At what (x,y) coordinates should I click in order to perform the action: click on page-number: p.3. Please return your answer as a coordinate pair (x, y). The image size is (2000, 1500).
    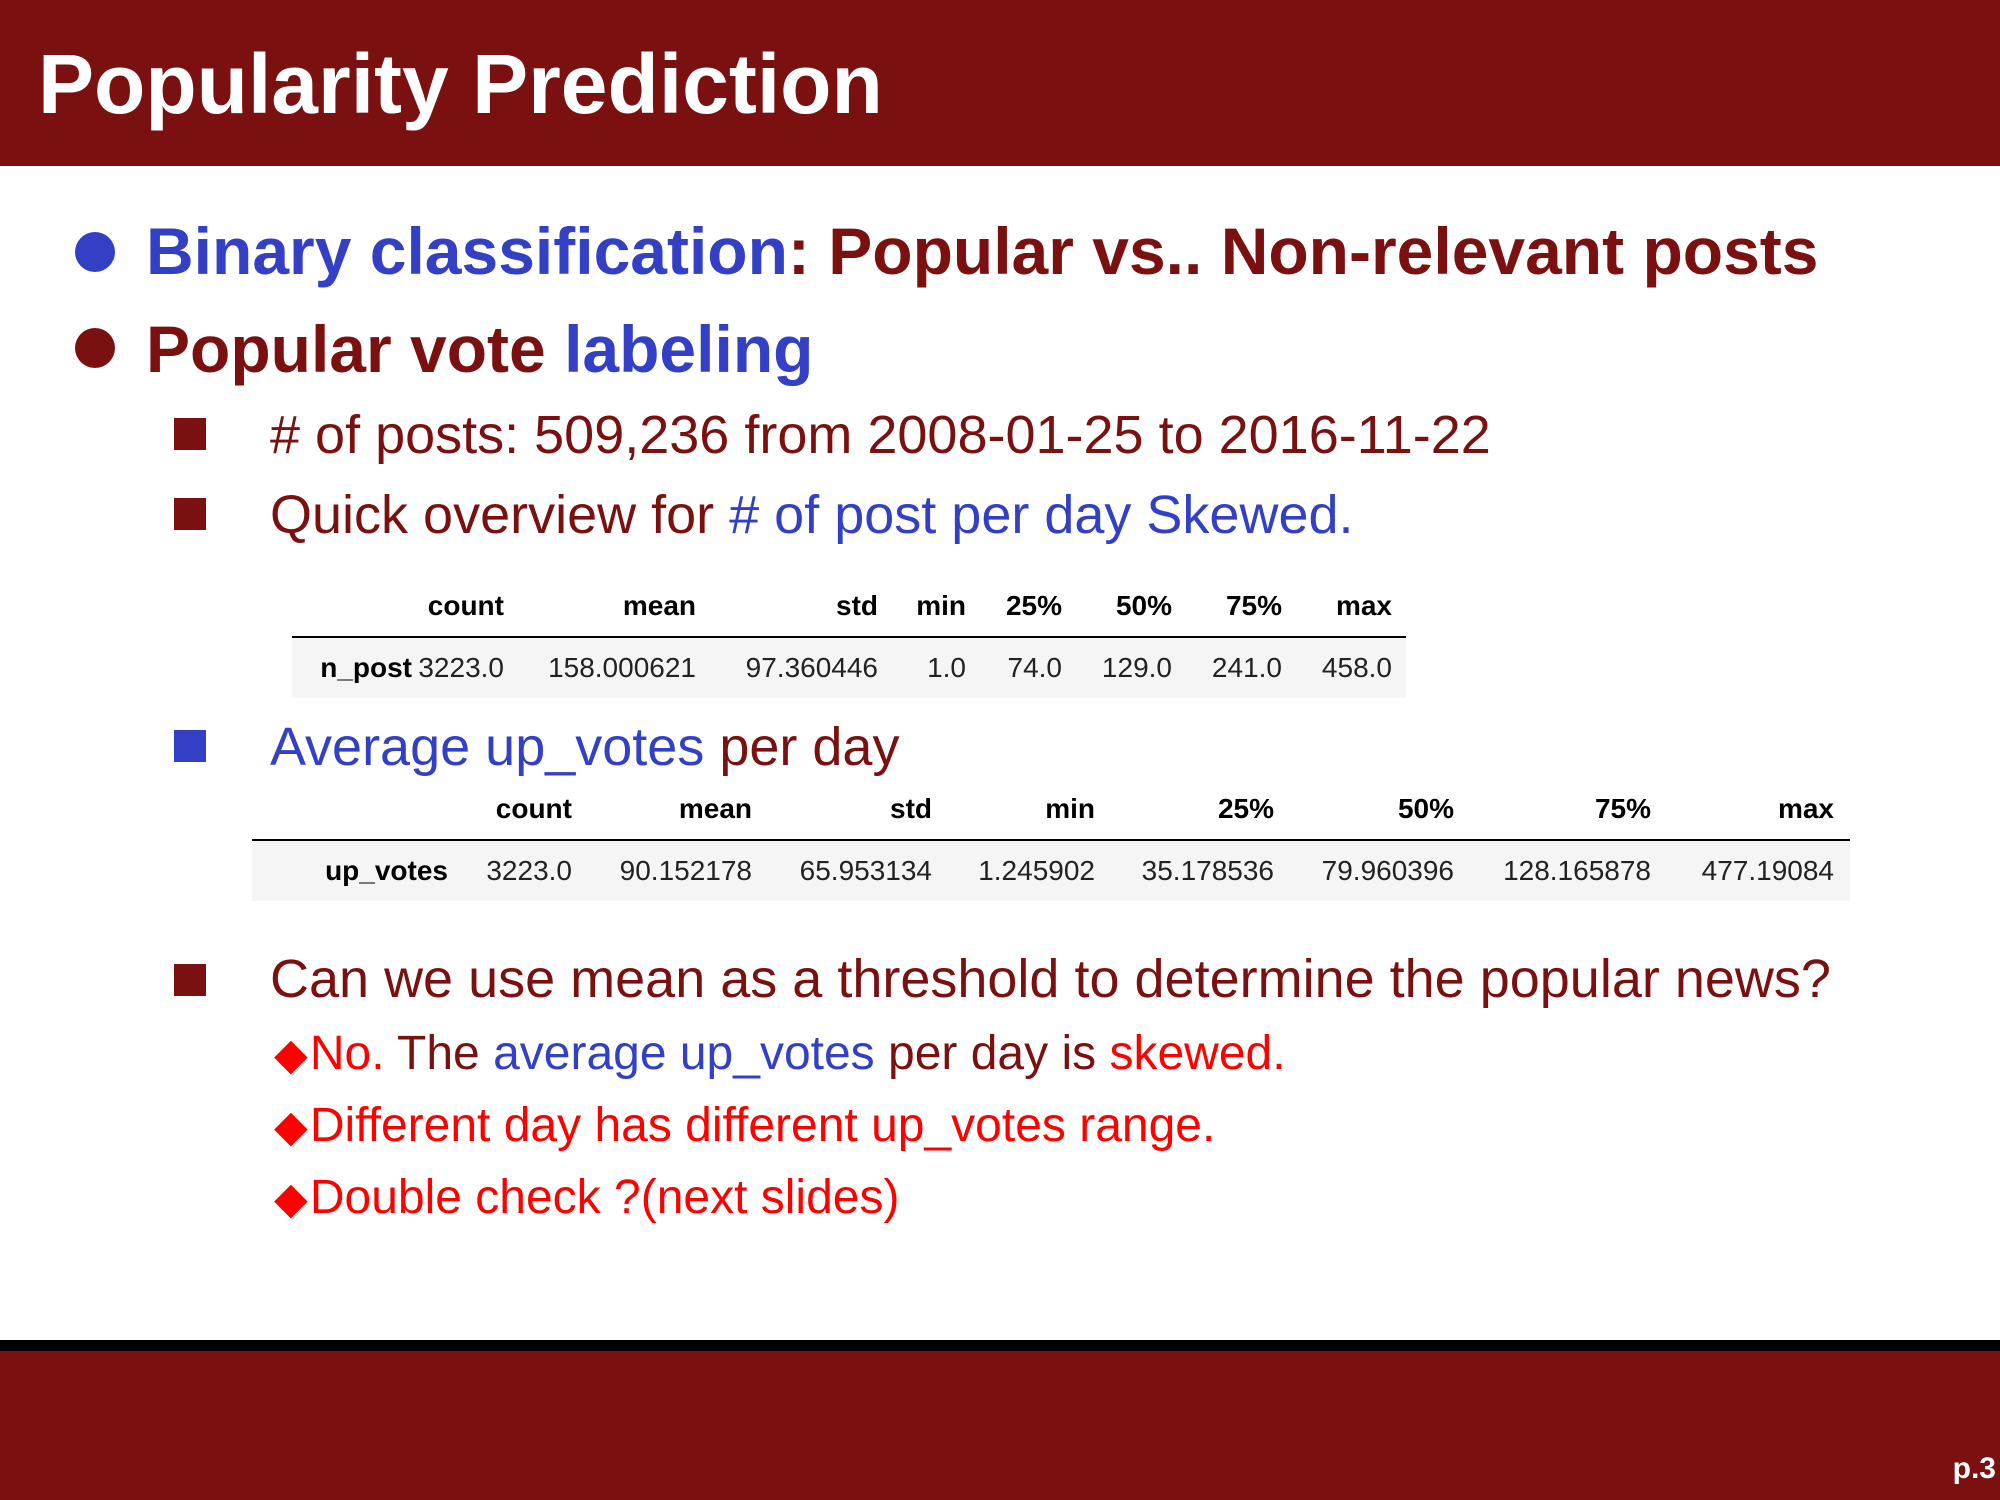
    Looking at the image, I should click on (1974, 1468).